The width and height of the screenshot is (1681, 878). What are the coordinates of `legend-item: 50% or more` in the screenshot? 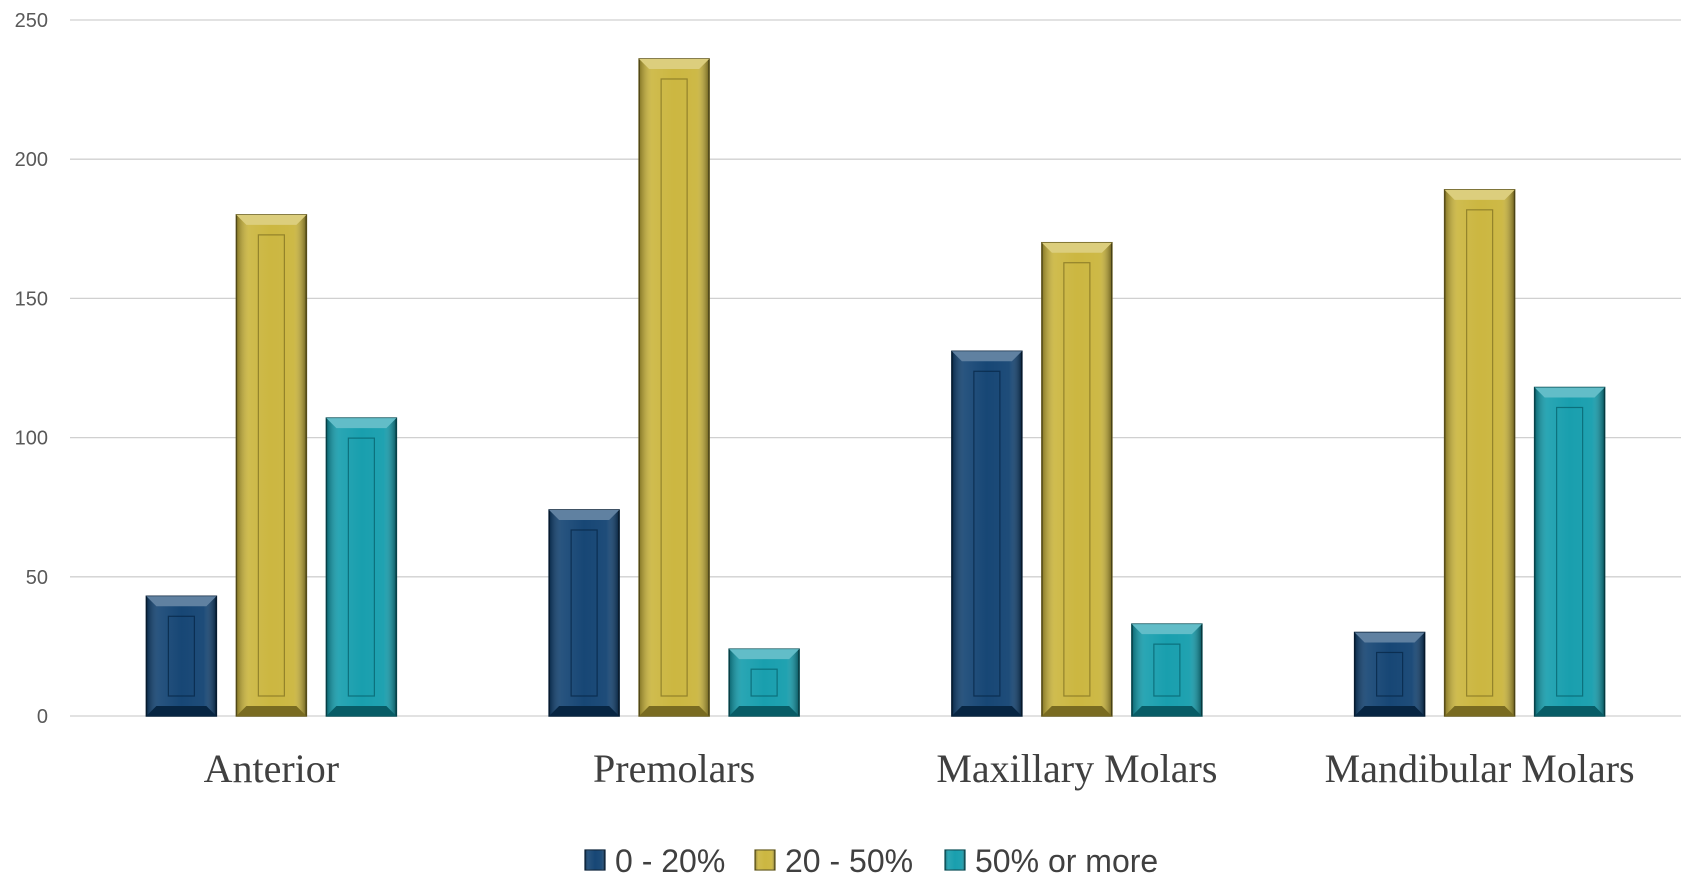 It's located at (1051, 860).